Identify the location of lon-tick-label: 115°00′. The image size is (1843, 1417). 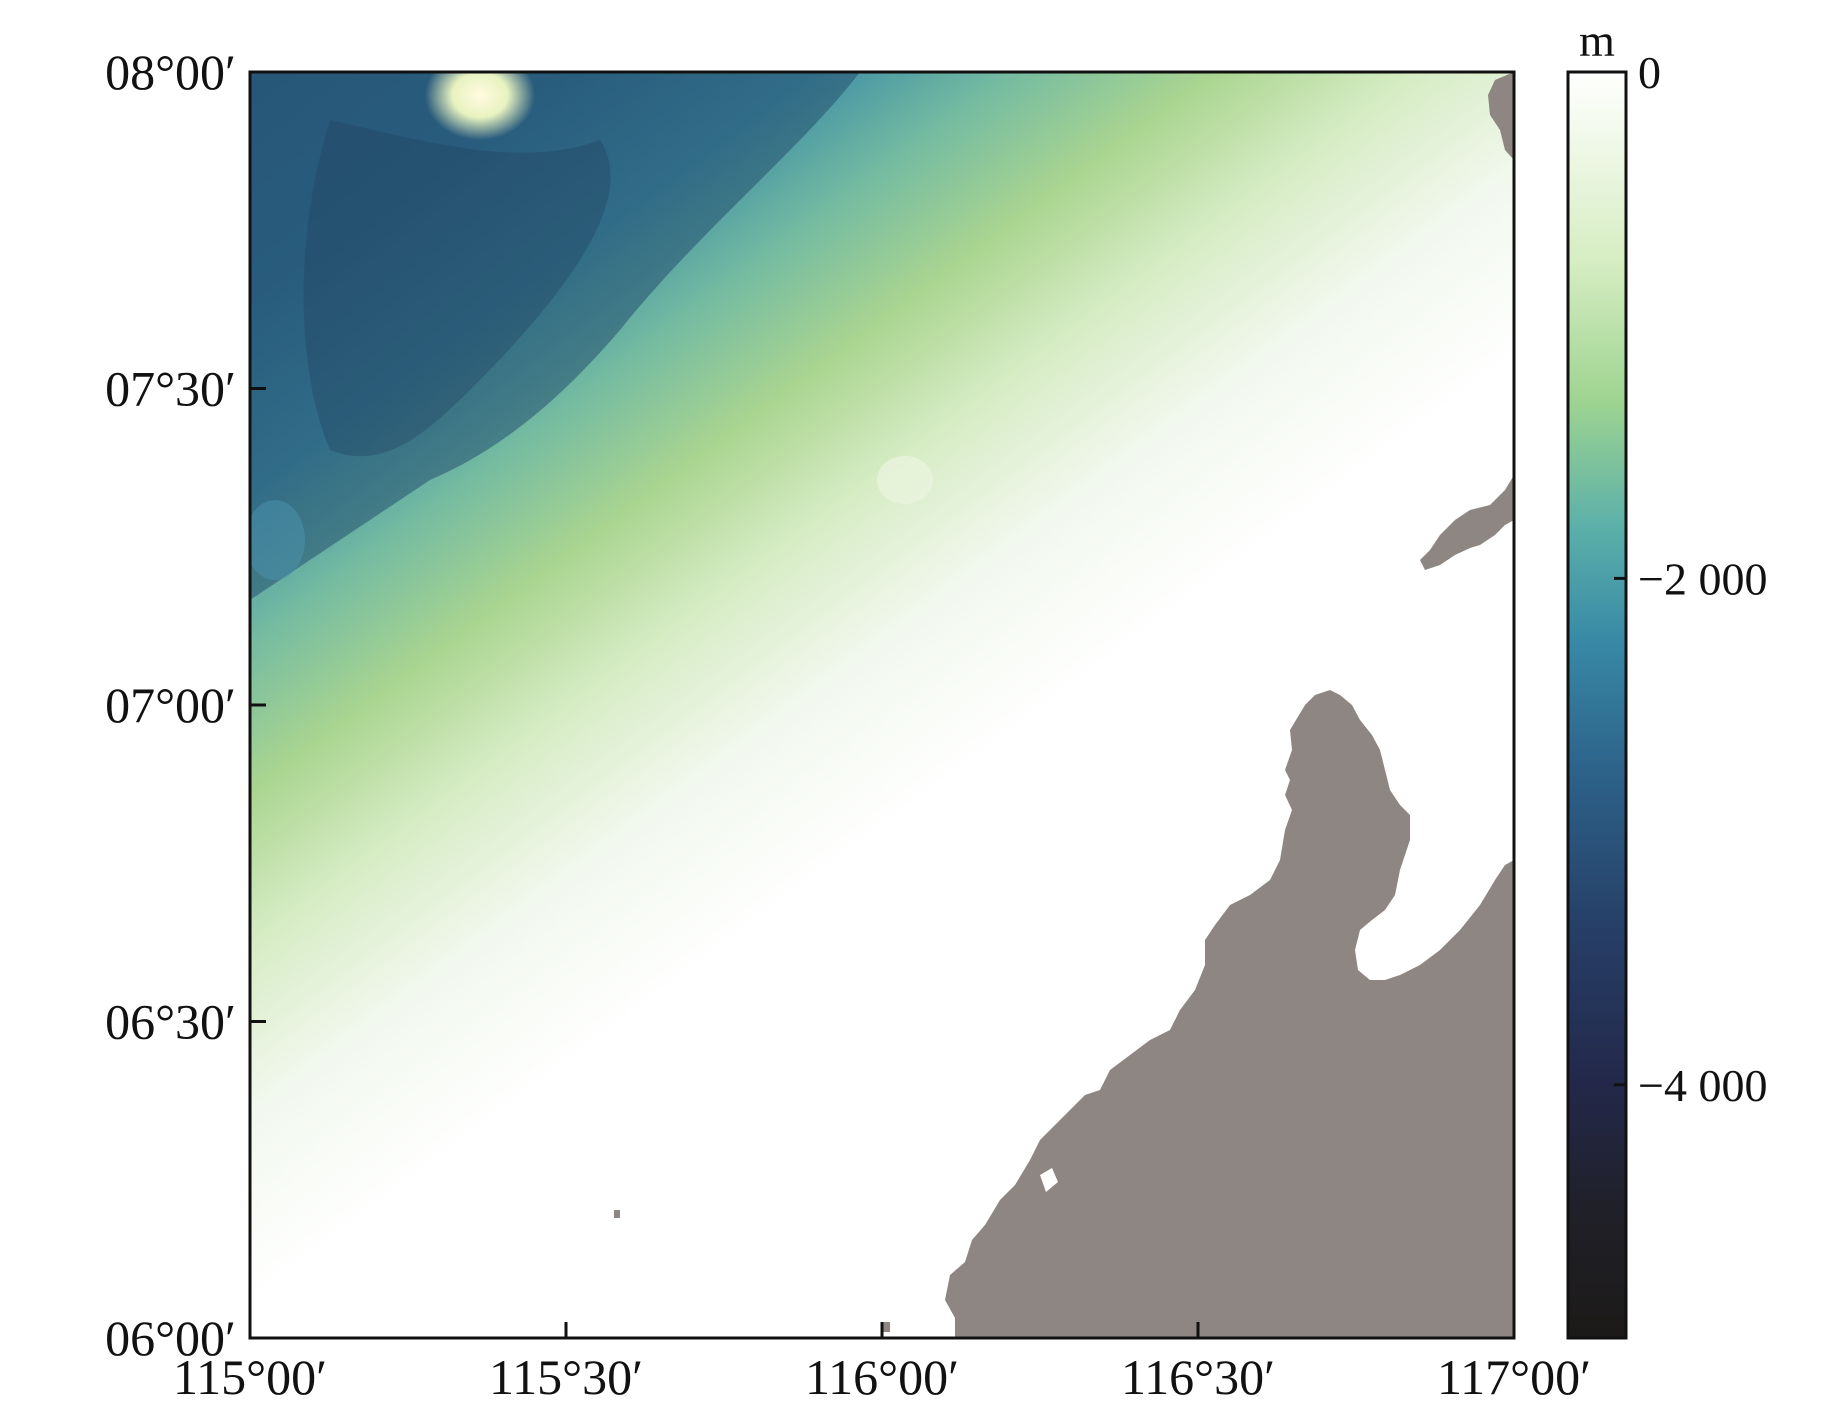
(250, 1377).